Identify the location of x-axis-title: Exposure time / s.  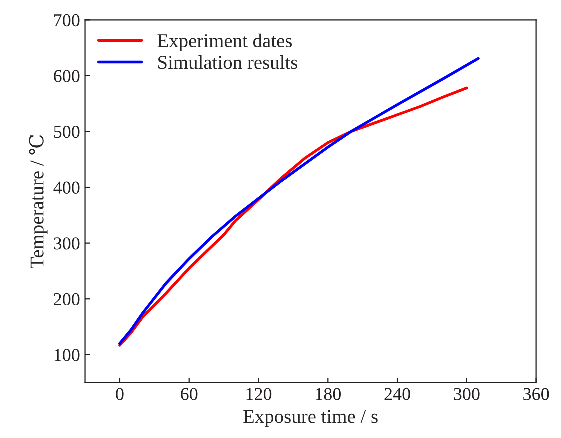
(311, 419).